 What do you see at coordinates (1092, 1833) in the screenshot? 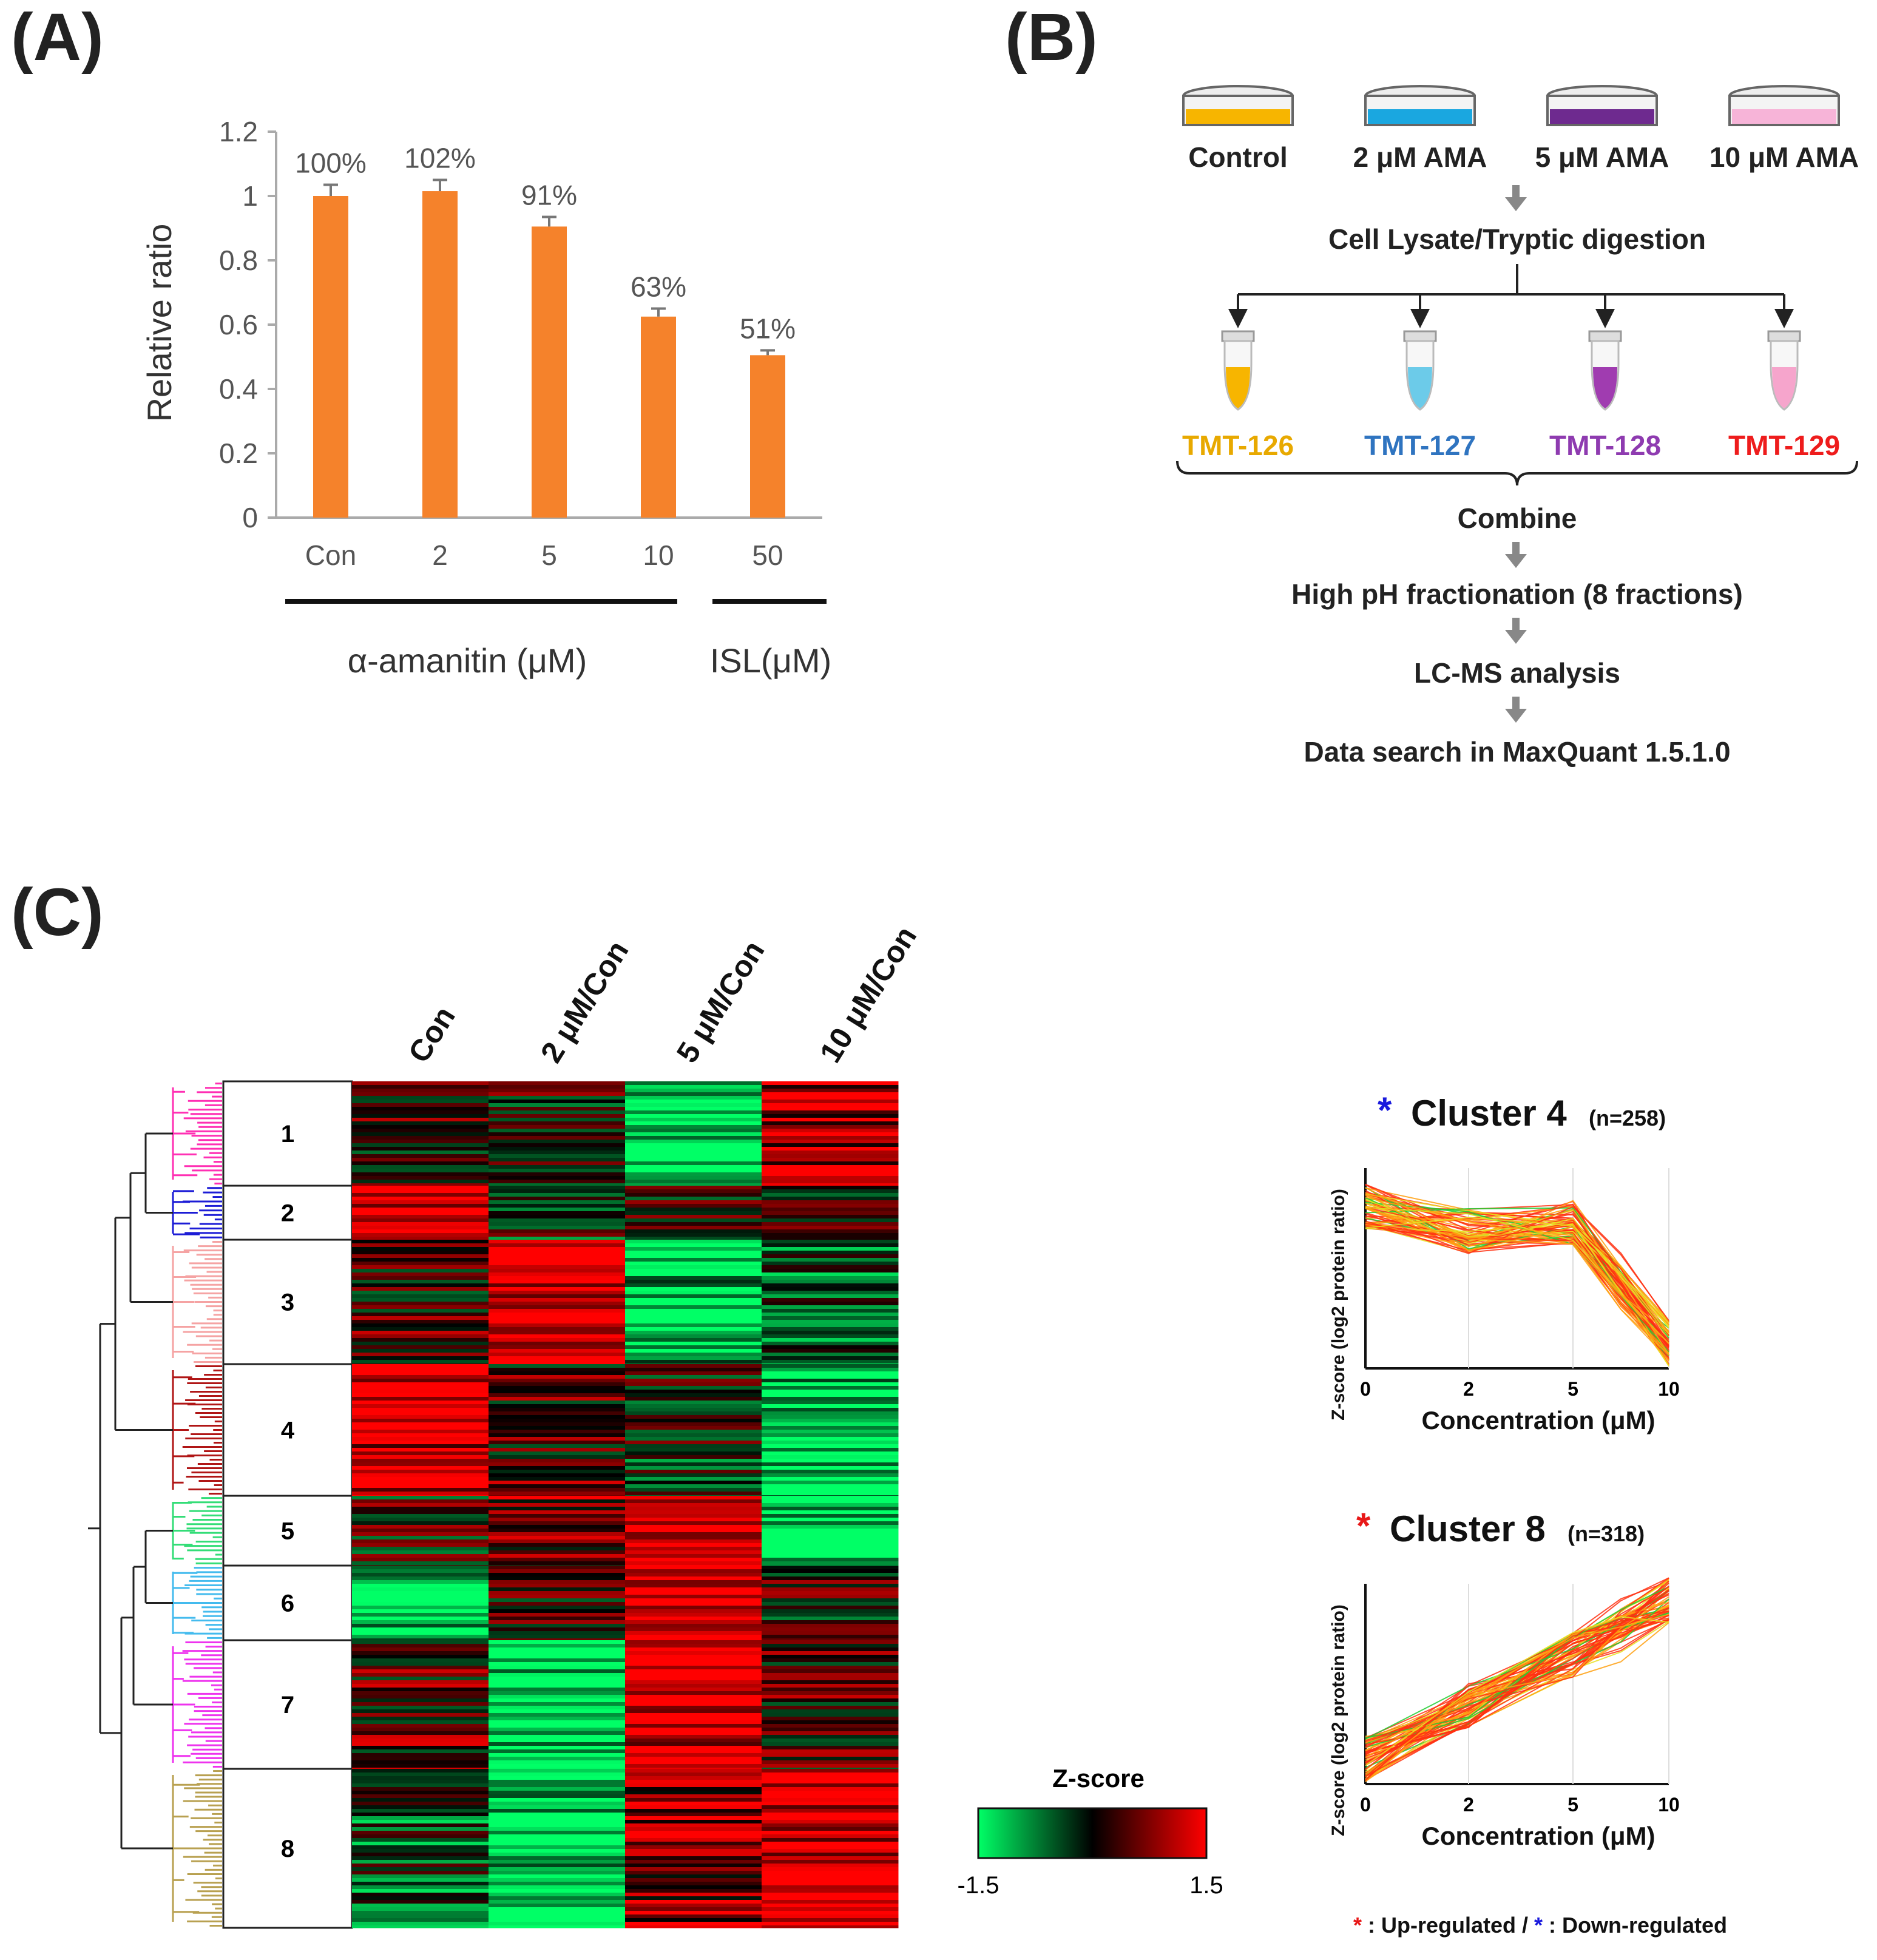
I see `legend-colorbar` at bounding box center [1092, 1833].